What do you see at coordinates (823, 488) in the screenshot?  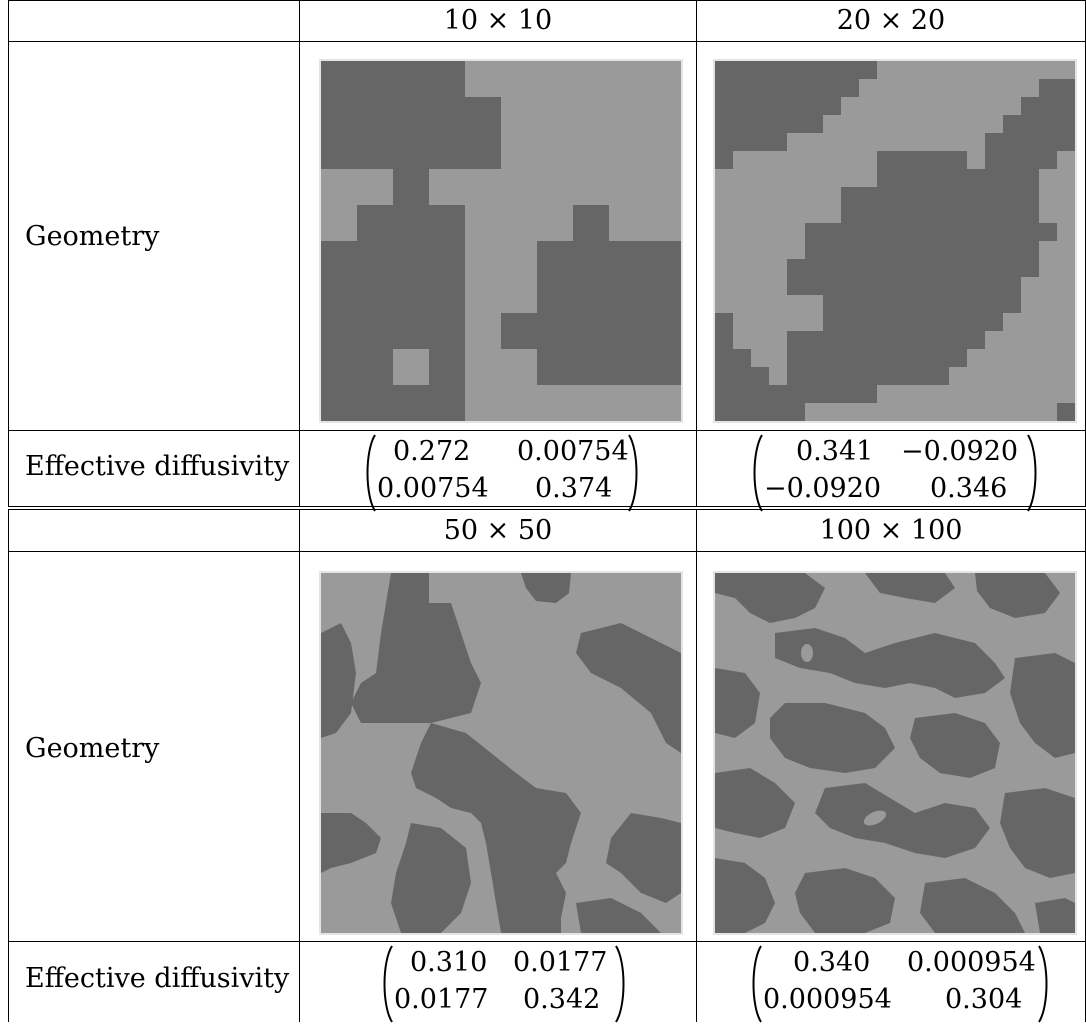 I see `matrix-entry-a21: −0.0920` at bounding box center [823, 488].